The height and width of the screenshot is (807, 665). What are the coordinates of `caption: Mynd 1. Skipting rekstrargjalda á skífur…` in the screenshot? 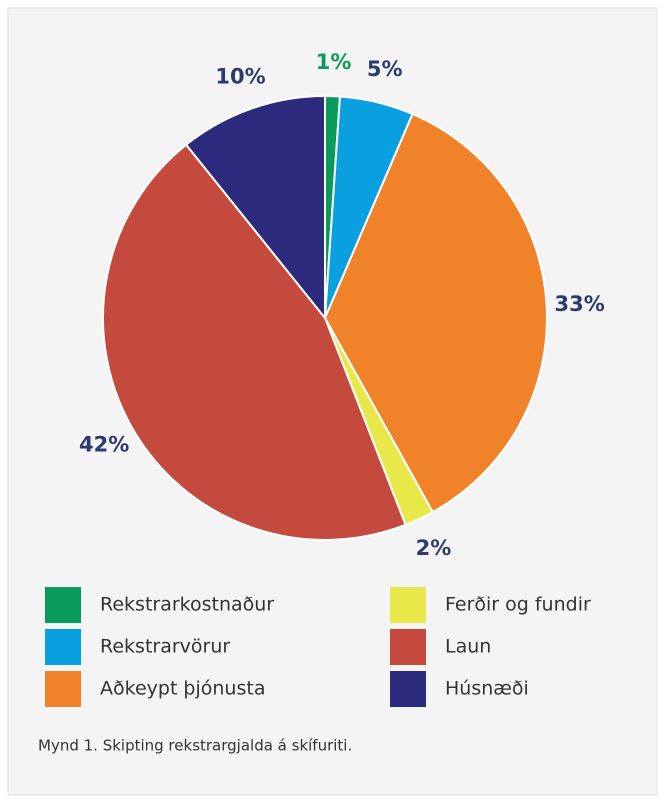 It's located at (195, 746).